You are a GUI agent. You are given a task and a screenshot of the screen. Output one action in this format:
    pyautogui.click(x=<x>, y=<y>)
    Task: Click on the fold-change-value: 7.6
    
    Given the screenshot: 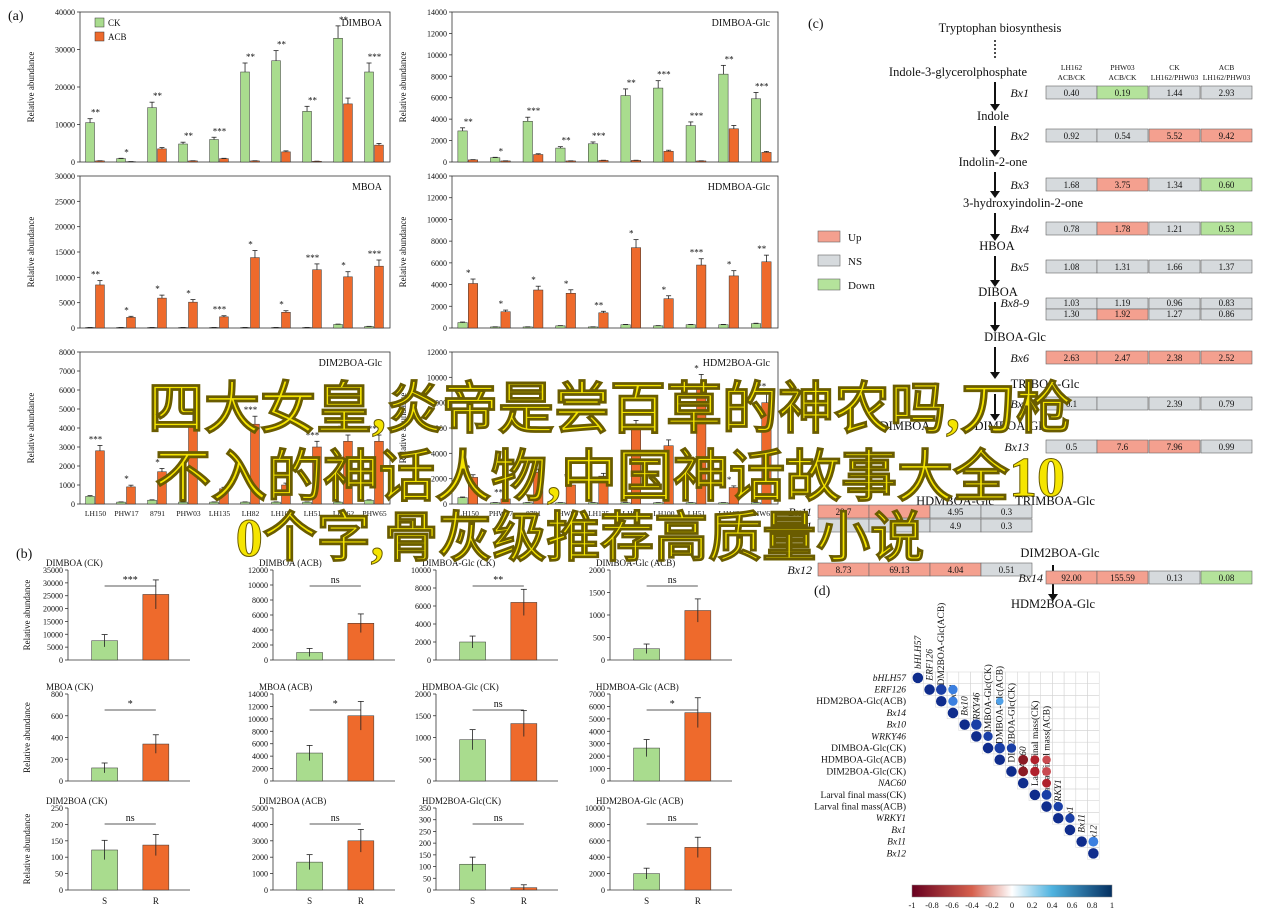 What is the action you would take?
    pyautogui.click(x=1123, y=447)
    